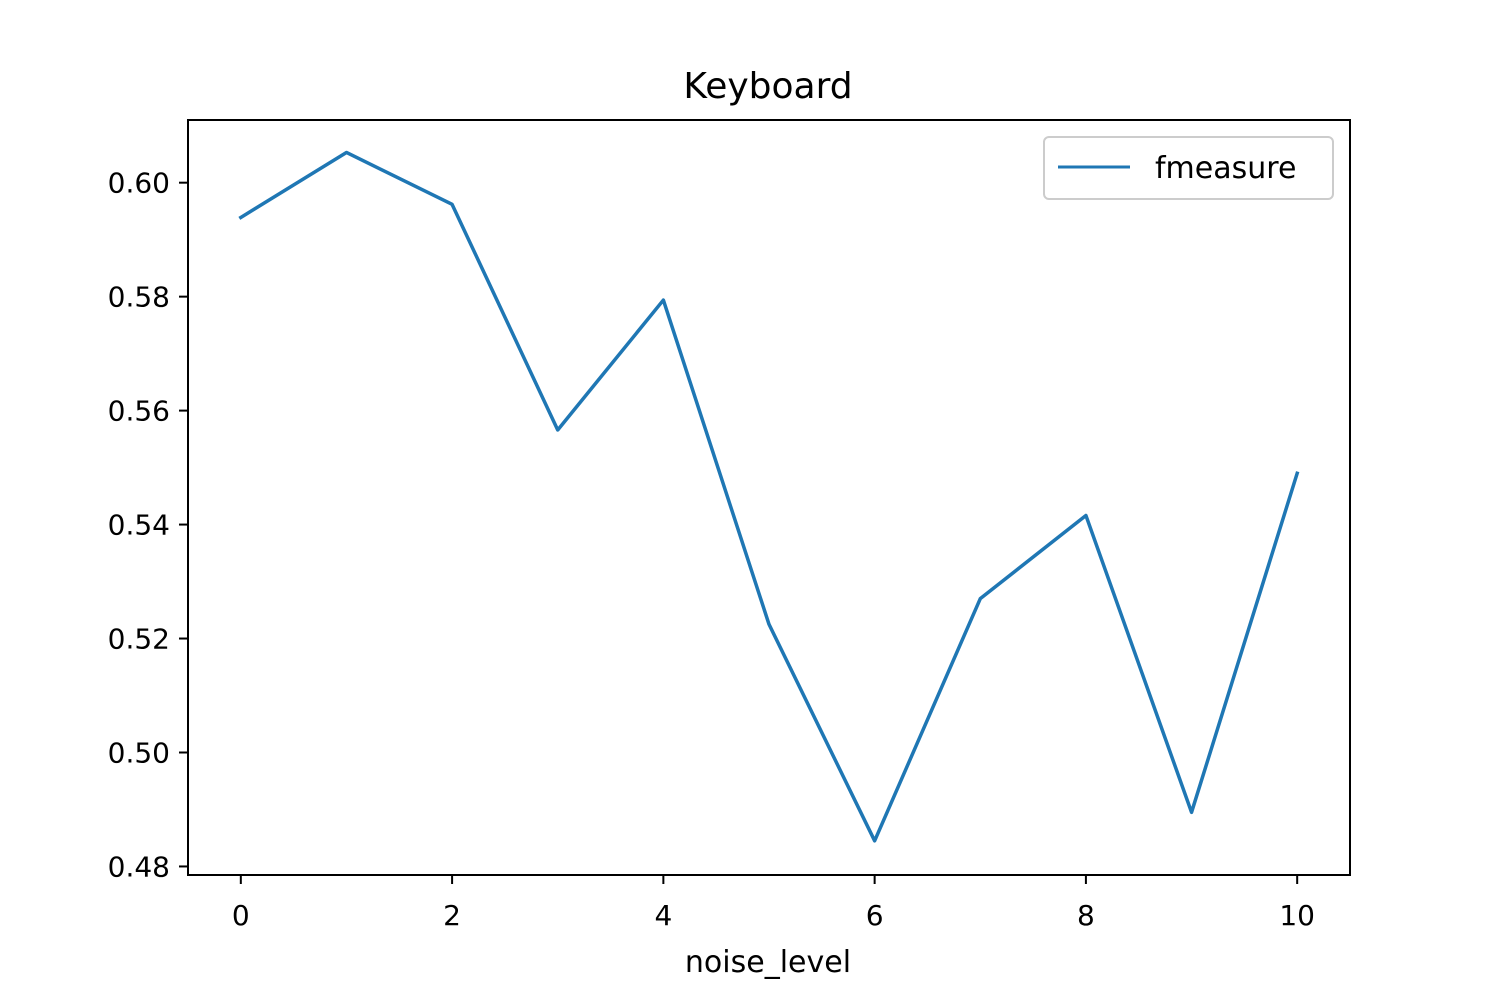  What do you see at coordinates (767, 86) in the screenshot?
I see `chart-title: Keyboard` at bounding box center [767, 86].